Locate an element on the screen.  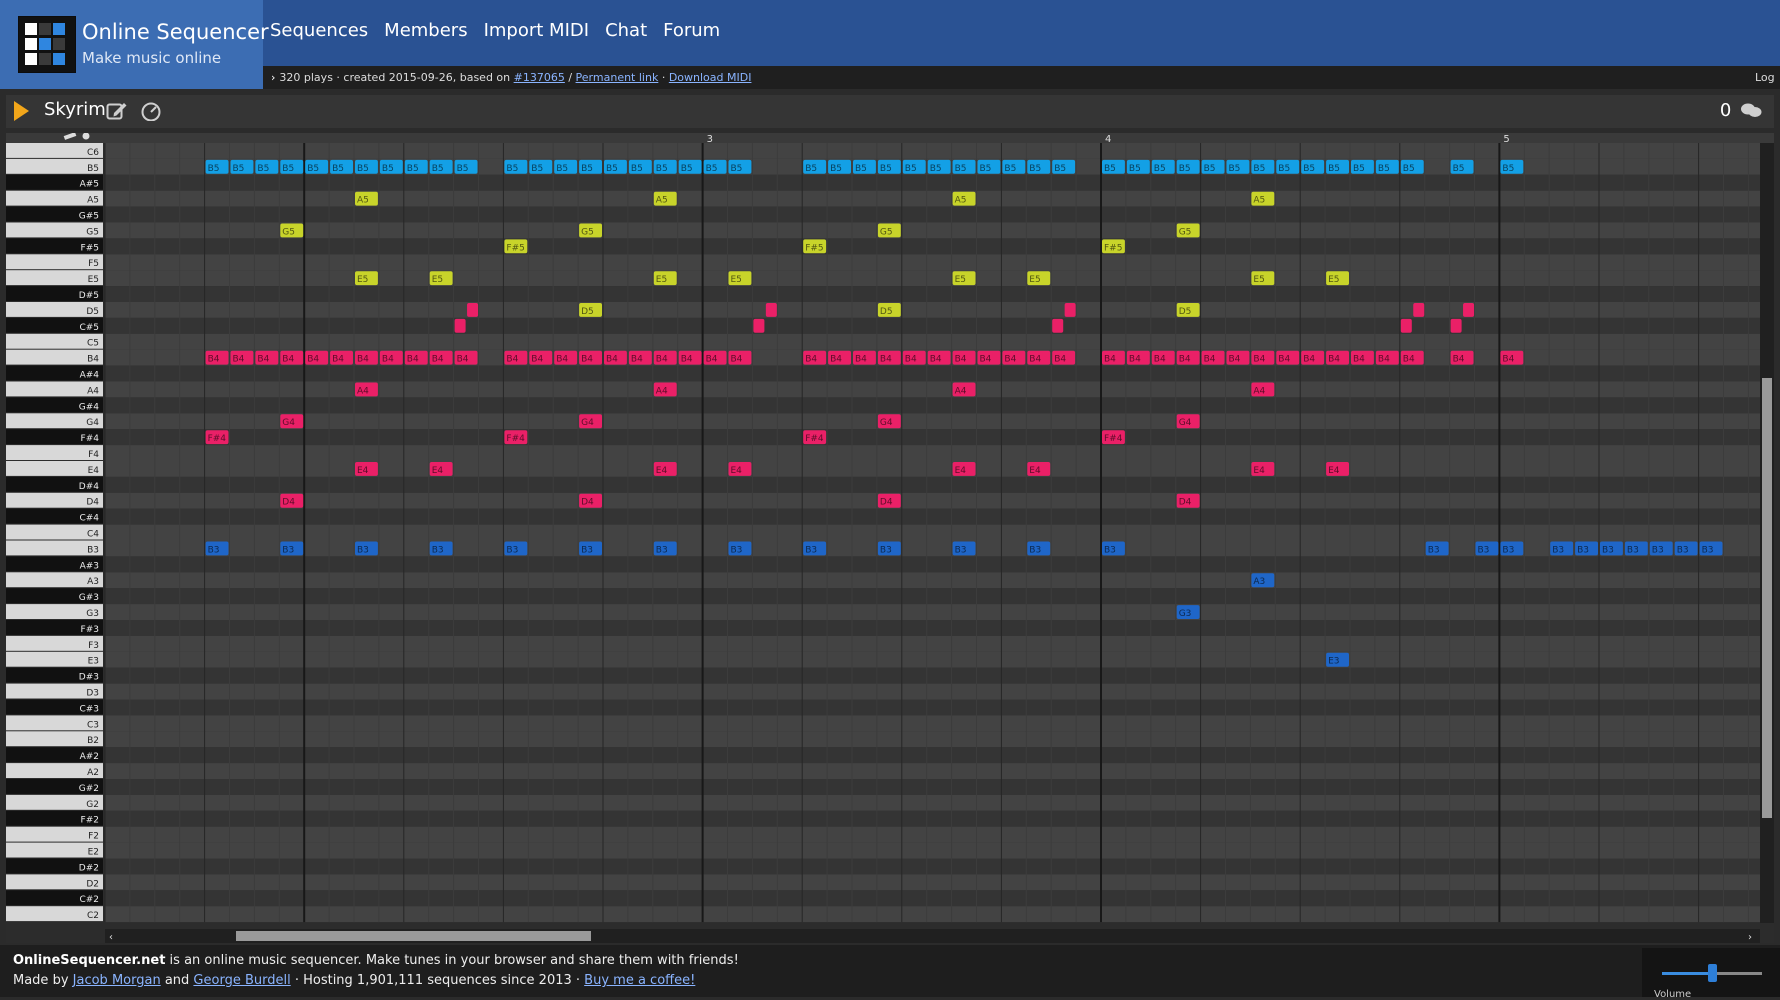
permanent-link: Permanent link is located at coordinates (617, 77).